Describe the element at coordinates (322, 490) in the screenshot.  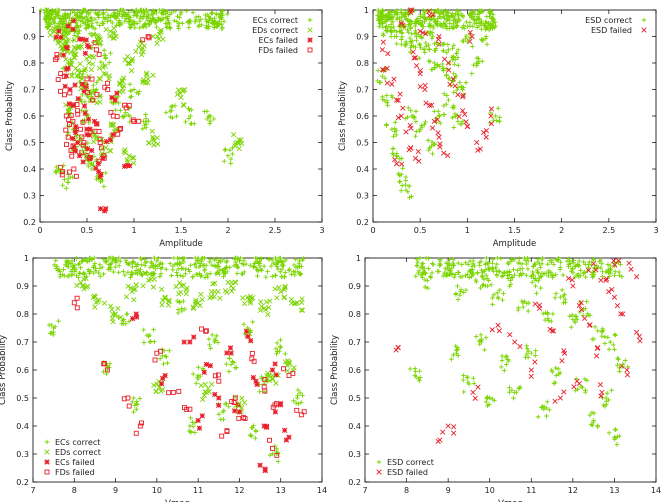
I see `x-tick-label: 14` at that location.